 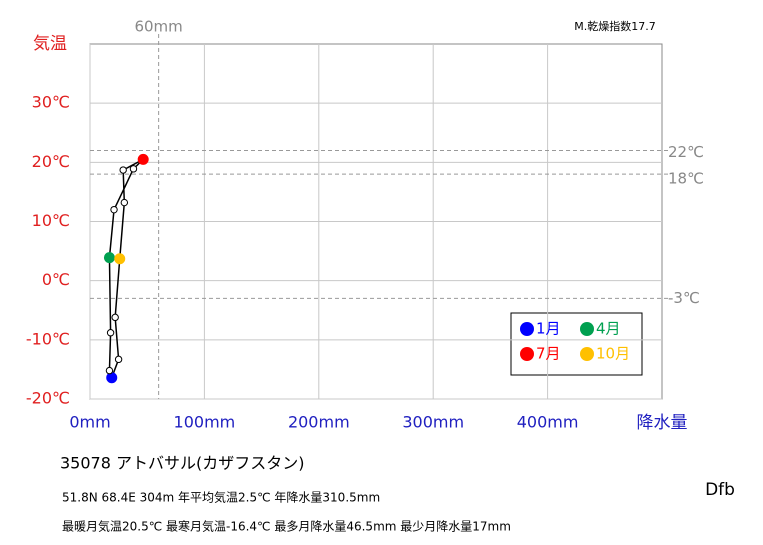 What do you see at coordinates (48, 398) in the screenshot?
I see `y-tick-label: -20℃` at bounding box center [48, 398].